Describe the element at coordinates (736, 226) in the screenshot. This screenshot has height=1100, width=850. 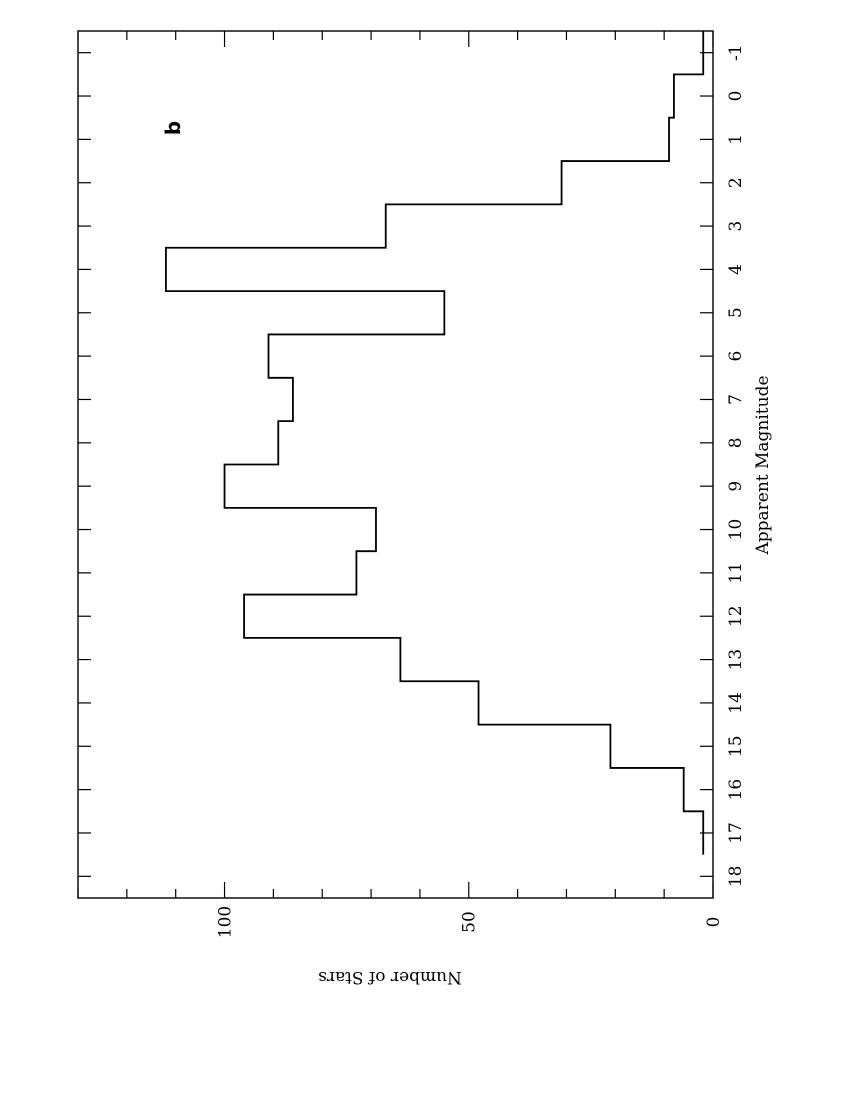
I see `x-tick-label: 3` at that location.